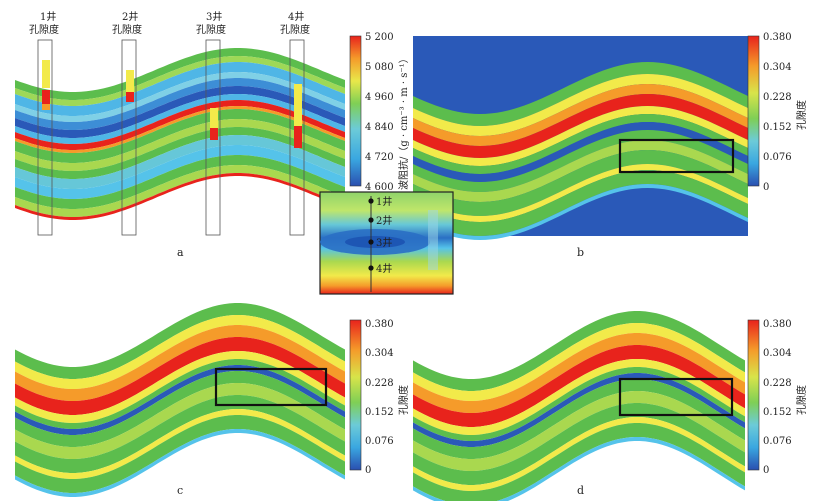 This screenshot has height=501, width=815. What do you see at coordinates (379, 397) in the screenshot?
I see `colorbar-c: 0.380 0.304 0.228 0.152 0.076 0 孔隙度` at bounding box center [379, 397].